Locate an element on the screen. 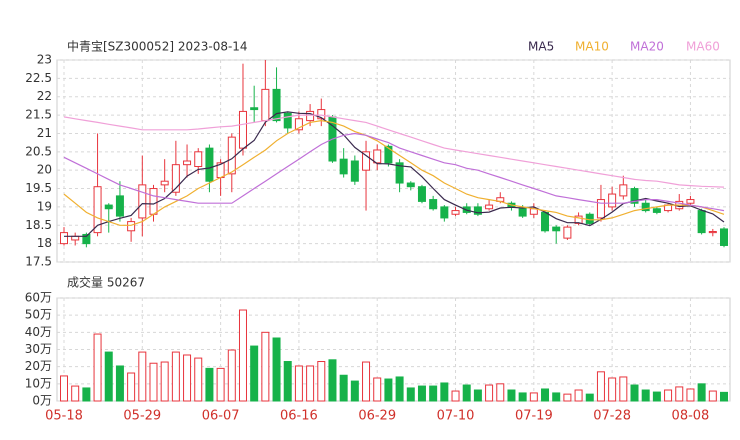 Image resolution: width=740 pixels, height=440 pixels. legend-label: MA20 is located at coordinates (647, 47).